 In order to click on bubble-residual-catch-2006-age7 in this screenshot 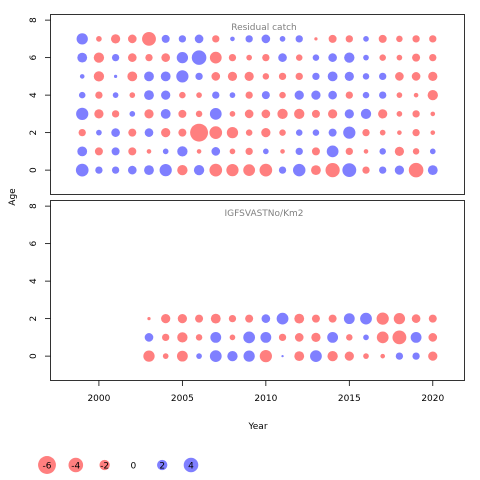, I will do `click(199, 39)`.